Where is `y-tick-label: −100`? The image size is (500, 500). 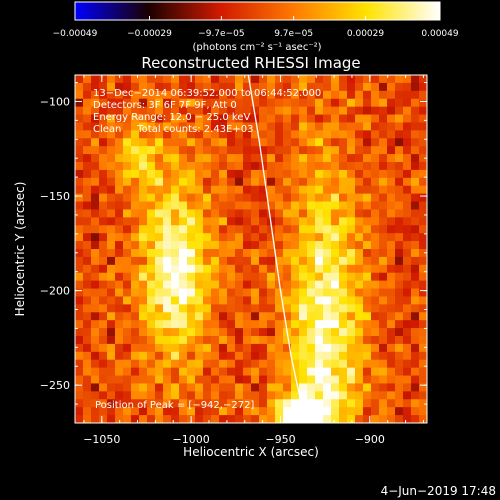 y-tick-label: −100 is located at coordinates (55, 101).